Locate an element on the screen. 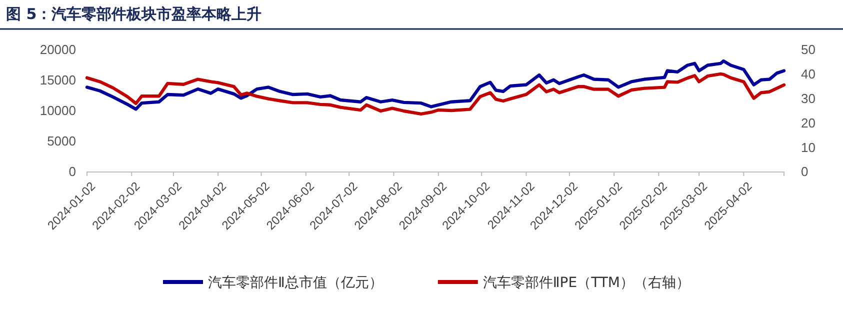 Image resolution: width=843 pixels, height=335 pixels. y-tick-label: 15000 is located at coordinates (58, 80).